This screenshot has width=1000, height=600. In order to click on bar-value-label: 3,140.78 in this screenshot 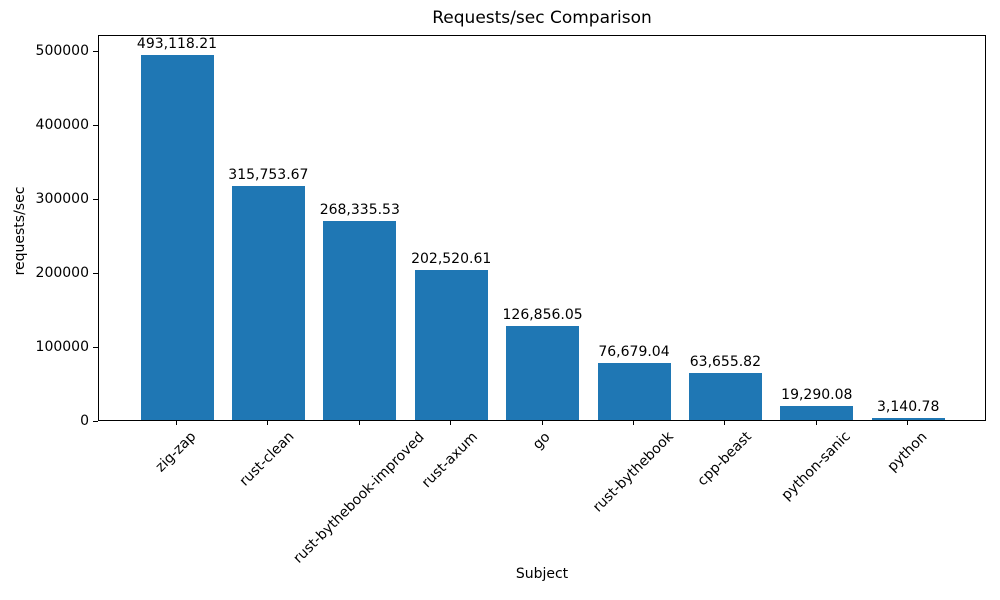, I will do `click(908, 406)`.